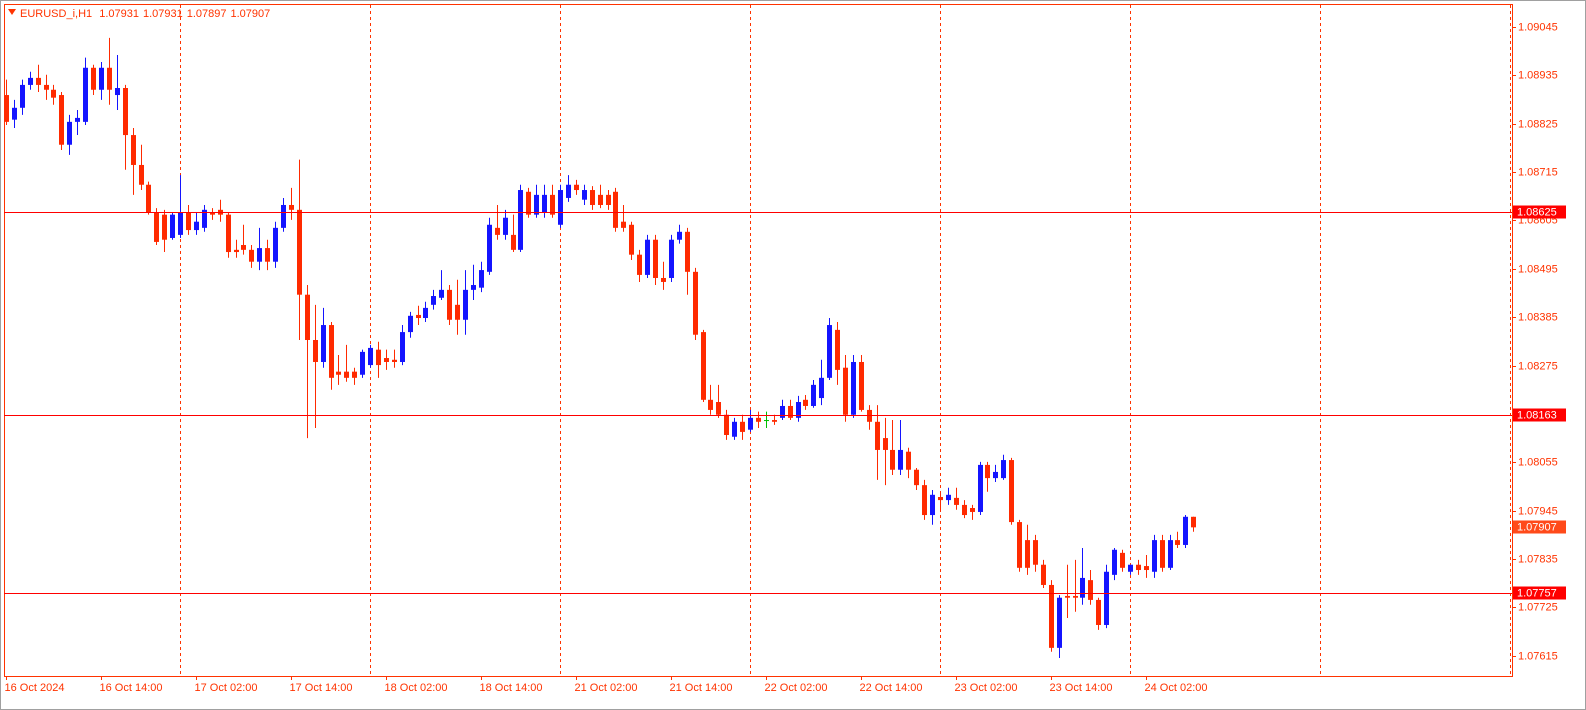  I want to click on x-tick-label: 16 Oct 2024, so click(35, 688).